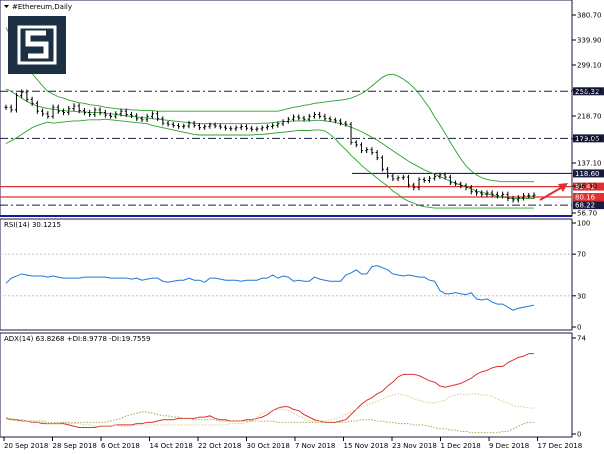 The height and width of the screenshot is (454, 604). I want to click on rsi-tick-label: 0, so click(579, 328).